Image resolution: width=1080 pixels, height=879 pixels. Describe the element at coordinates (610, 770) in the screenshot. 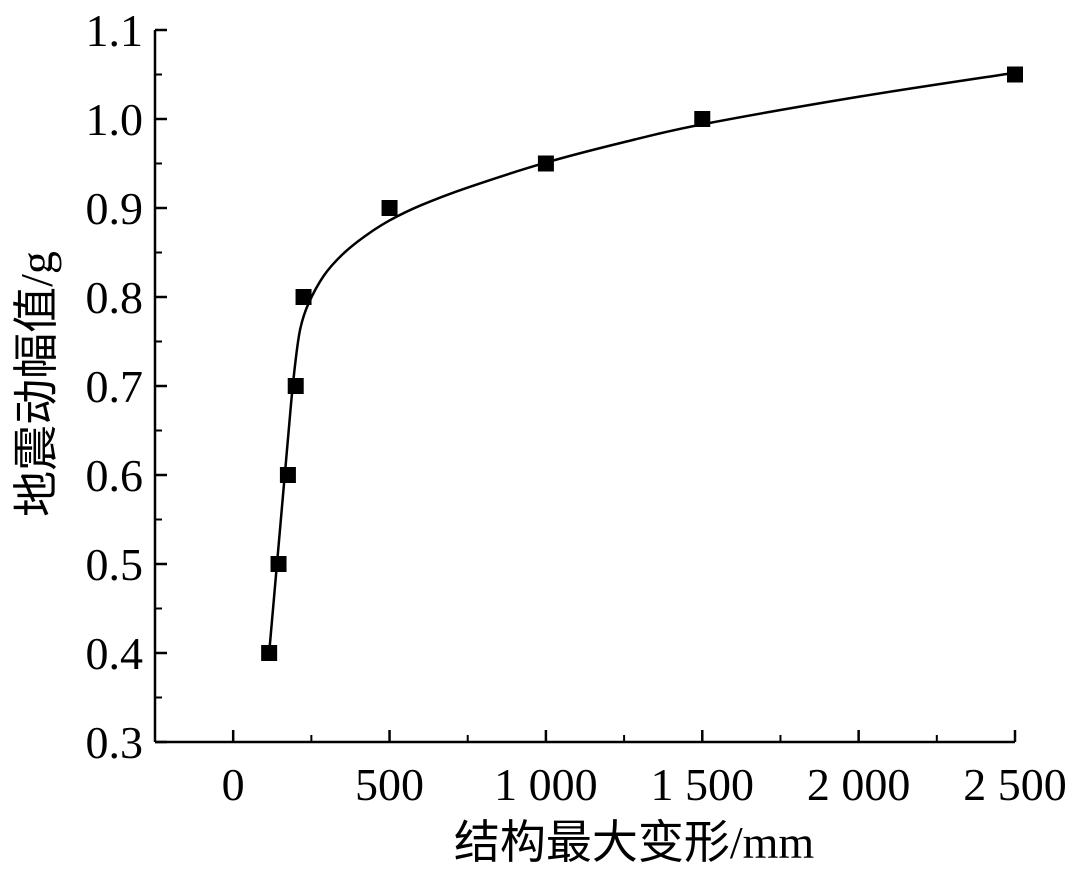

I see `x-ticks: 0 500 1 000 1 500 2 000 2 500` at that location.